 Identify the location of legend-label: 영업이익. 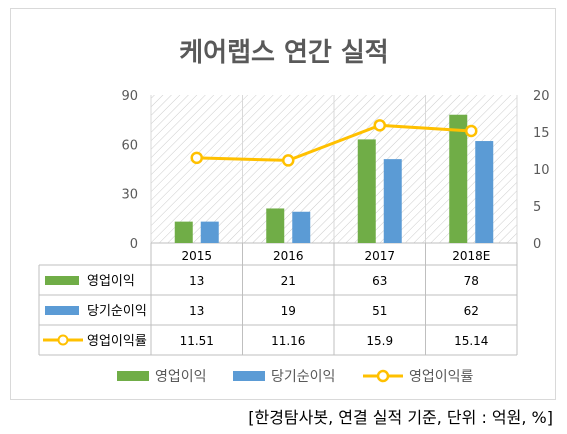
(181, 377).